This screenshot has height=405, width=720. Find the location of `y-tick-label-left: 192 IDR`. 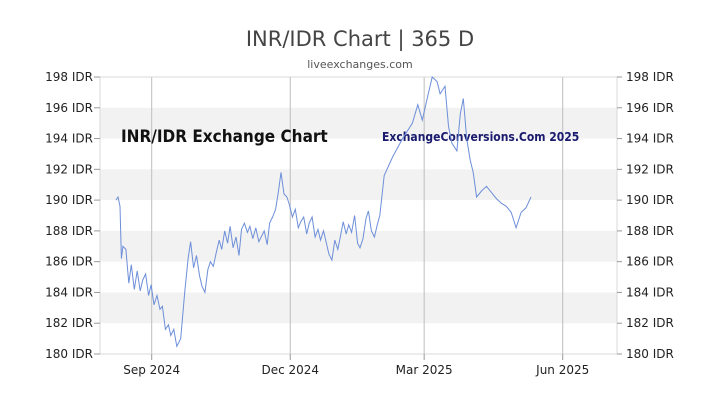

y-tick-label-left: 192 IDR is located at coordinates (69, 169).